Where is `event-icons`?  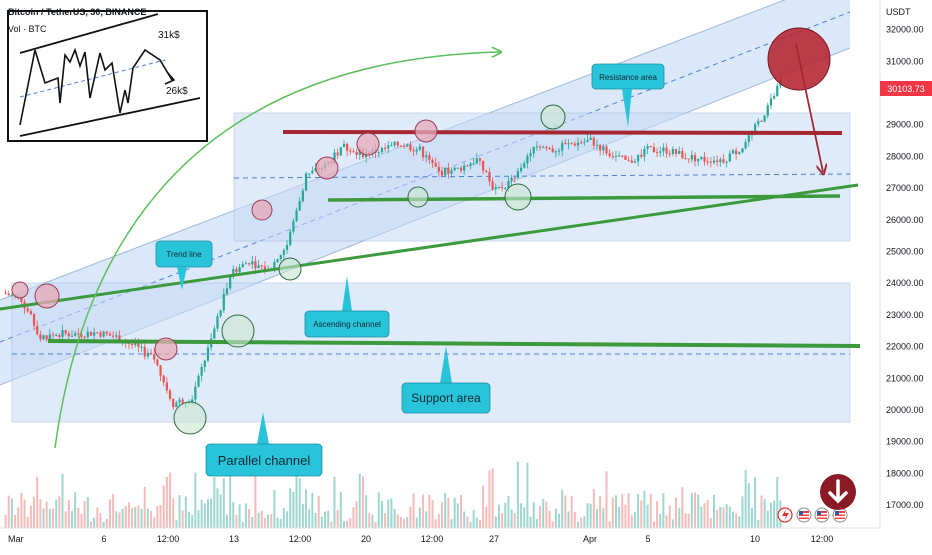 event-icons is located at coordinates (816, 498).